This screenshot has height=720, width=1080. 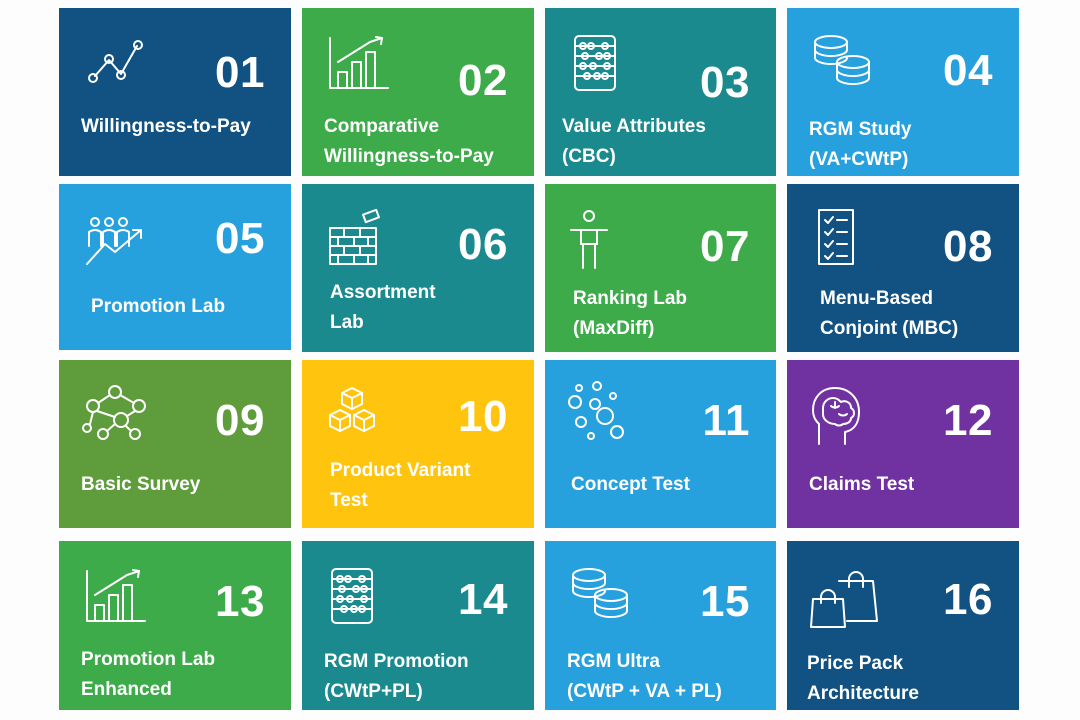 What do you see at coordinates (863, 678) in the screenshot?
I see `tile-label: Price Pack Architecture` at bounding box center [863, 678].